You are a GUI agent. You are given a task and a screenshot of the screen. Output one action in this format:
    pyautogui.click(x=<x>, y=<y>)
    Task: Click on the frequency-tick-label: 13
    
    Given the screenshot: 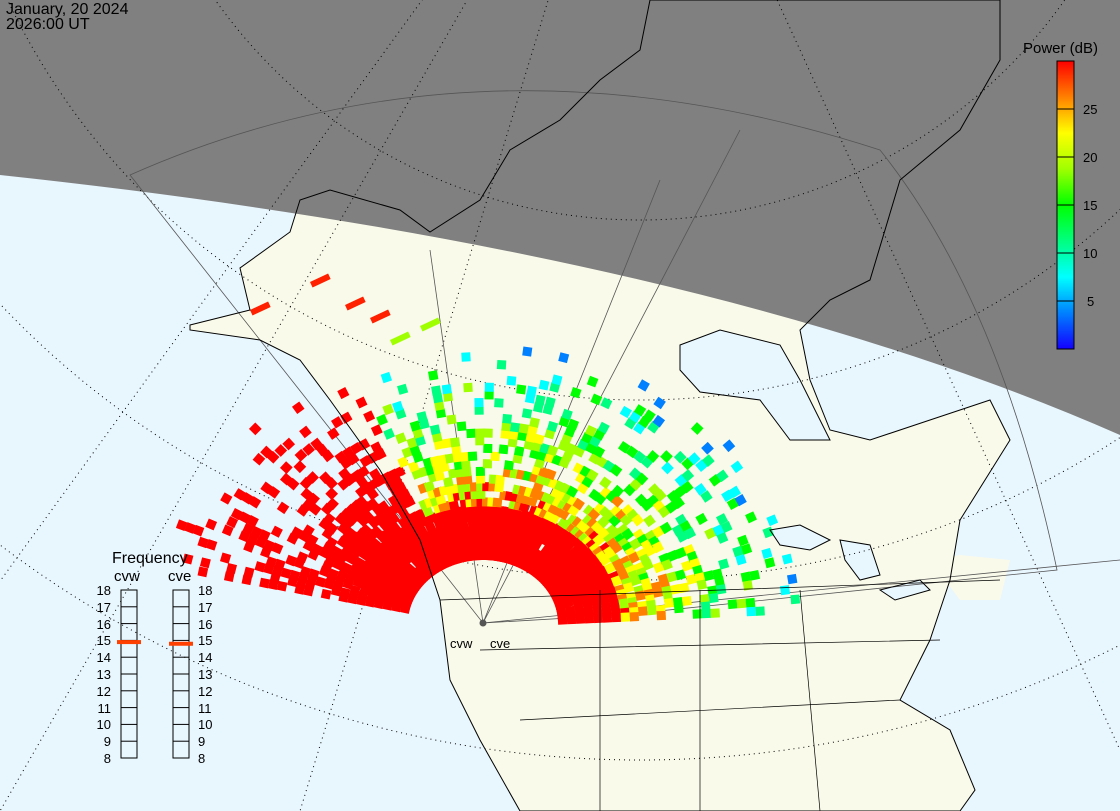 What is the action you would take?
    pyautogui.click(x=205, y=674)
    